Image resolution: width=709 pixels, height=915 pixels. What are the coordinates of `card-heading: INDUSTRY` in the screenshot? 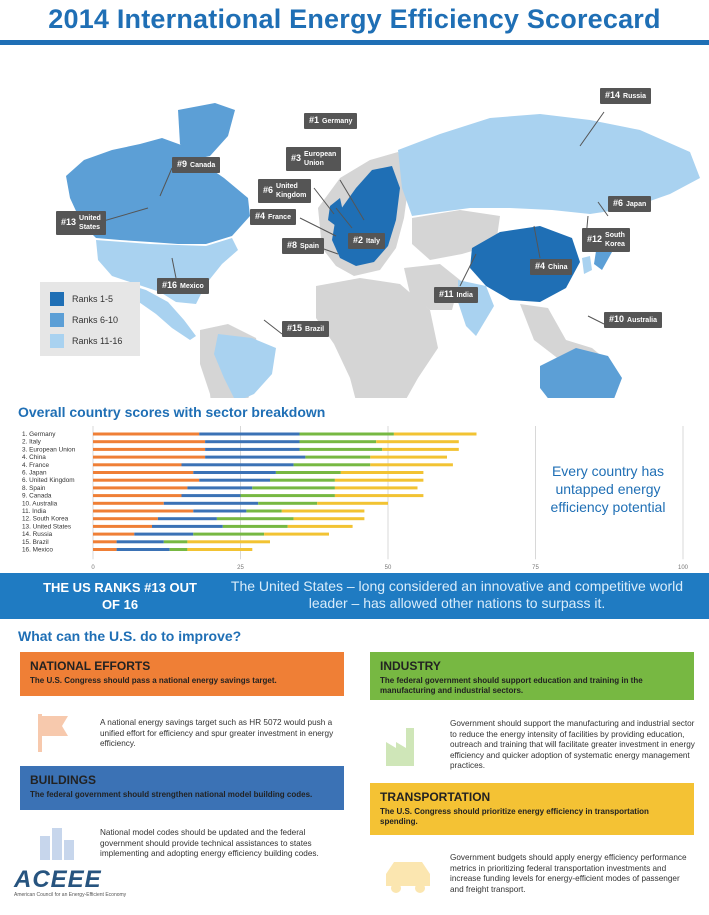 It's located at (410, 666).